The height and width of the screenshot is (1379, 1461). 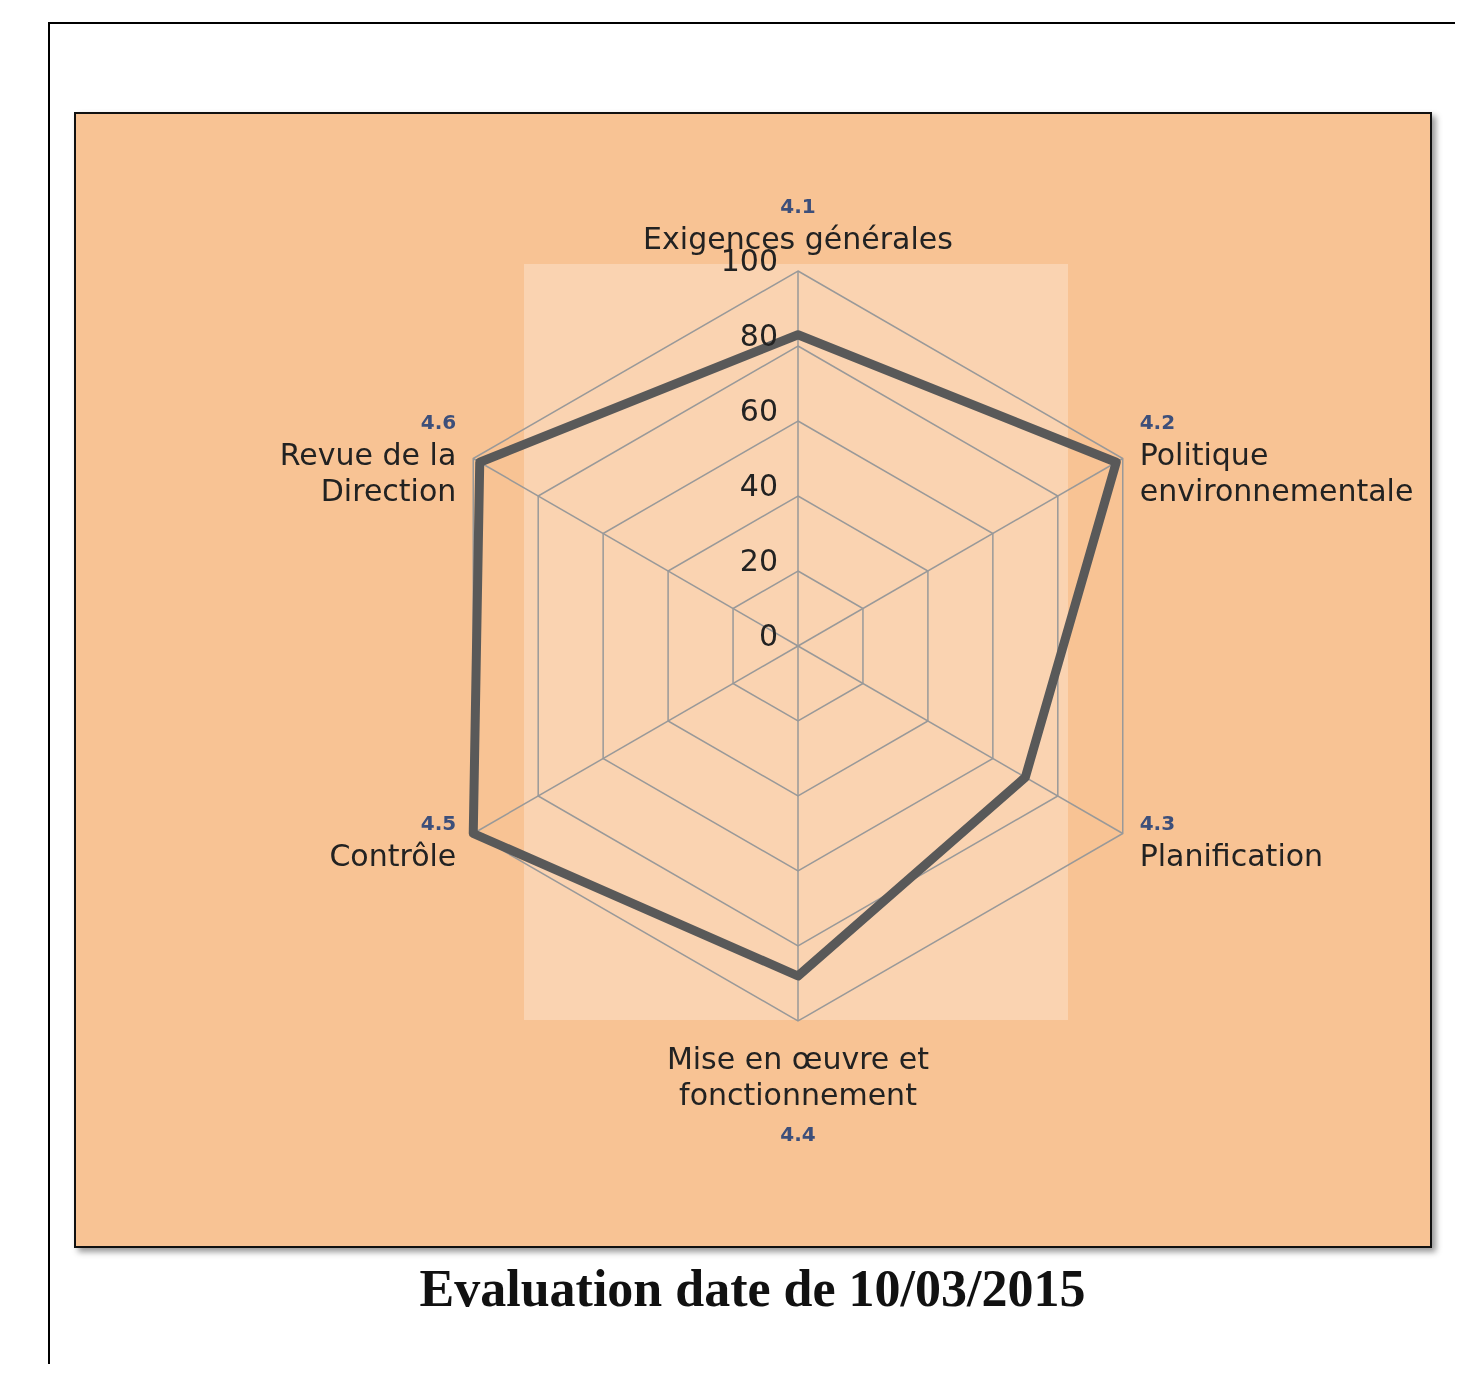 What do you see at coordinates (758, 335) in the screenshot?
I see `y-tick-label: 80` at bounding box center [758, 335].